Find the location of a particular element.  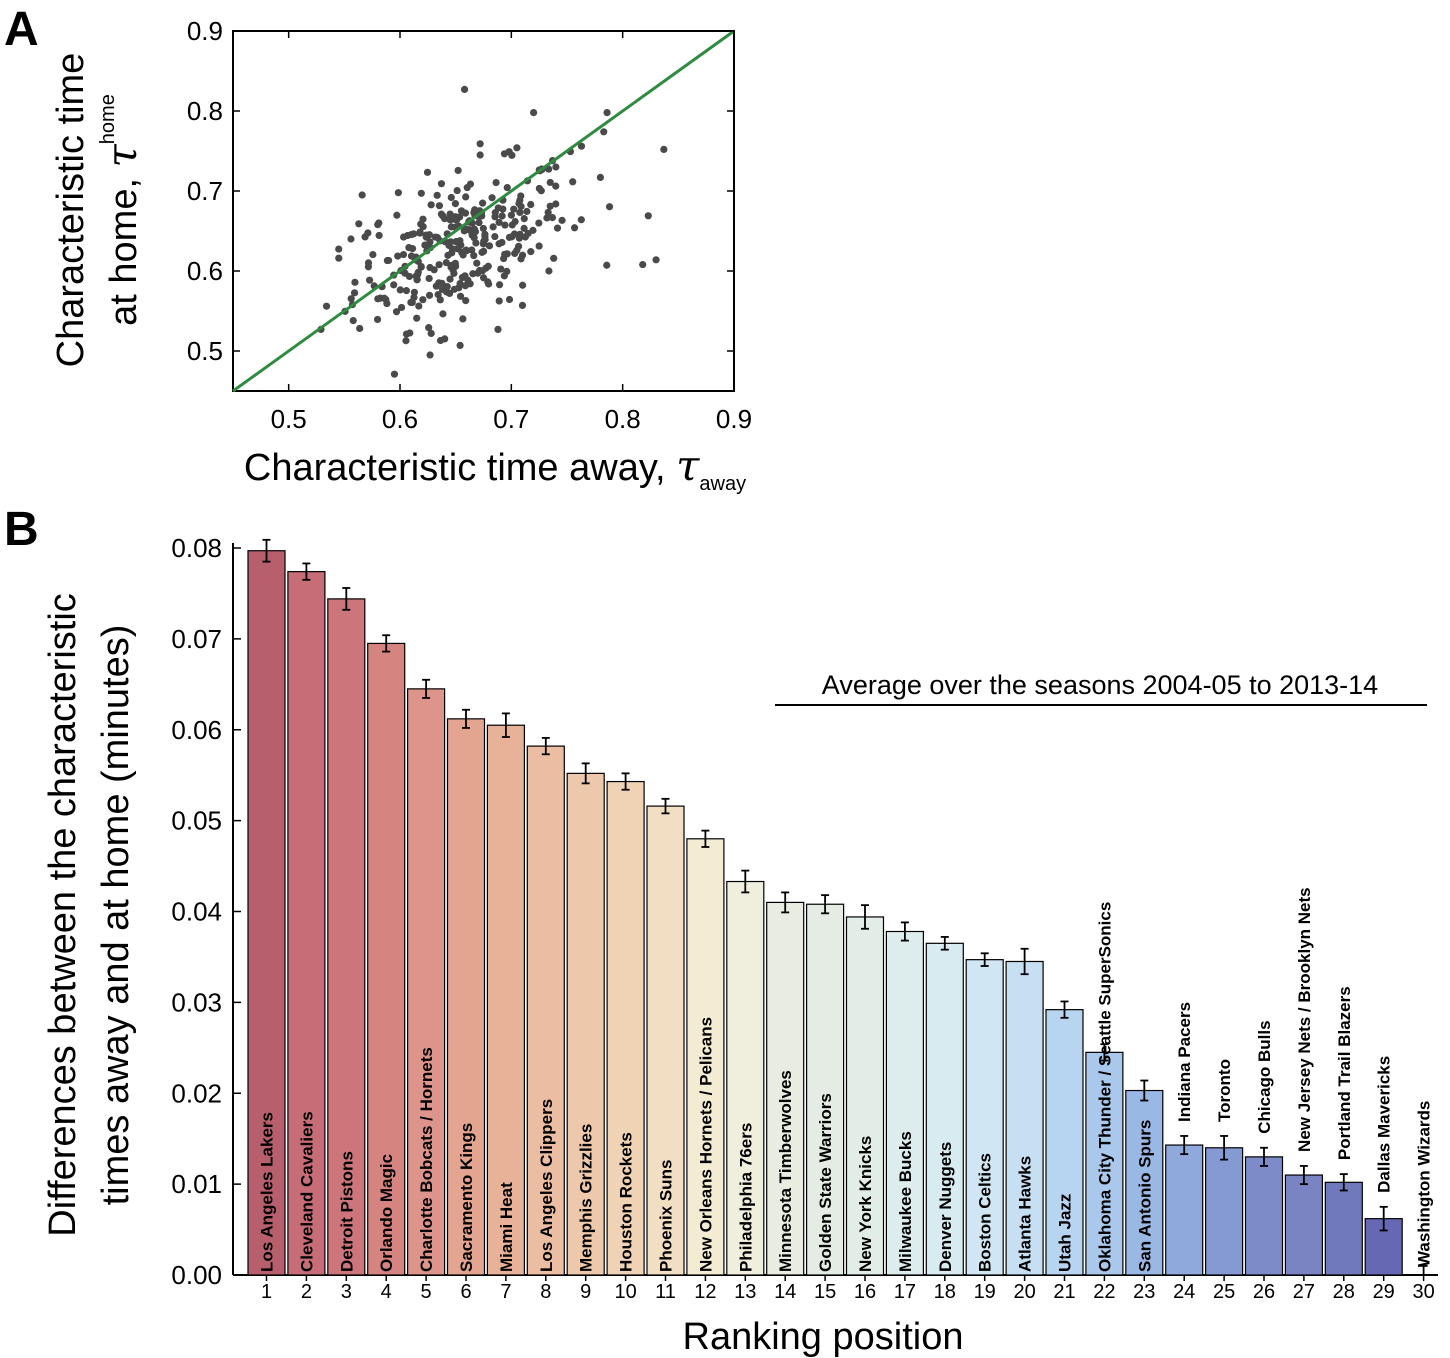

x-tick-label: 24 is located at coordinates (1184, 1292).